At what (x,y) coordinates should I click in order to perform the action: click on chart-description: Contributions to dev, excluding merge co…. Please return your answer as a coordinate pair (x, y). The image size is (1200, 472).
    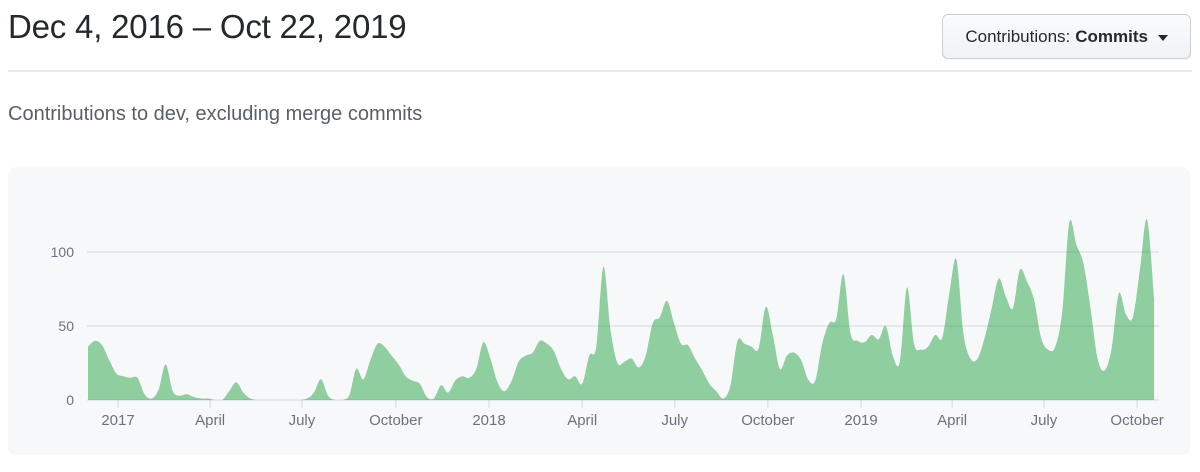
    Looking at the image, I should click on (215, 114).